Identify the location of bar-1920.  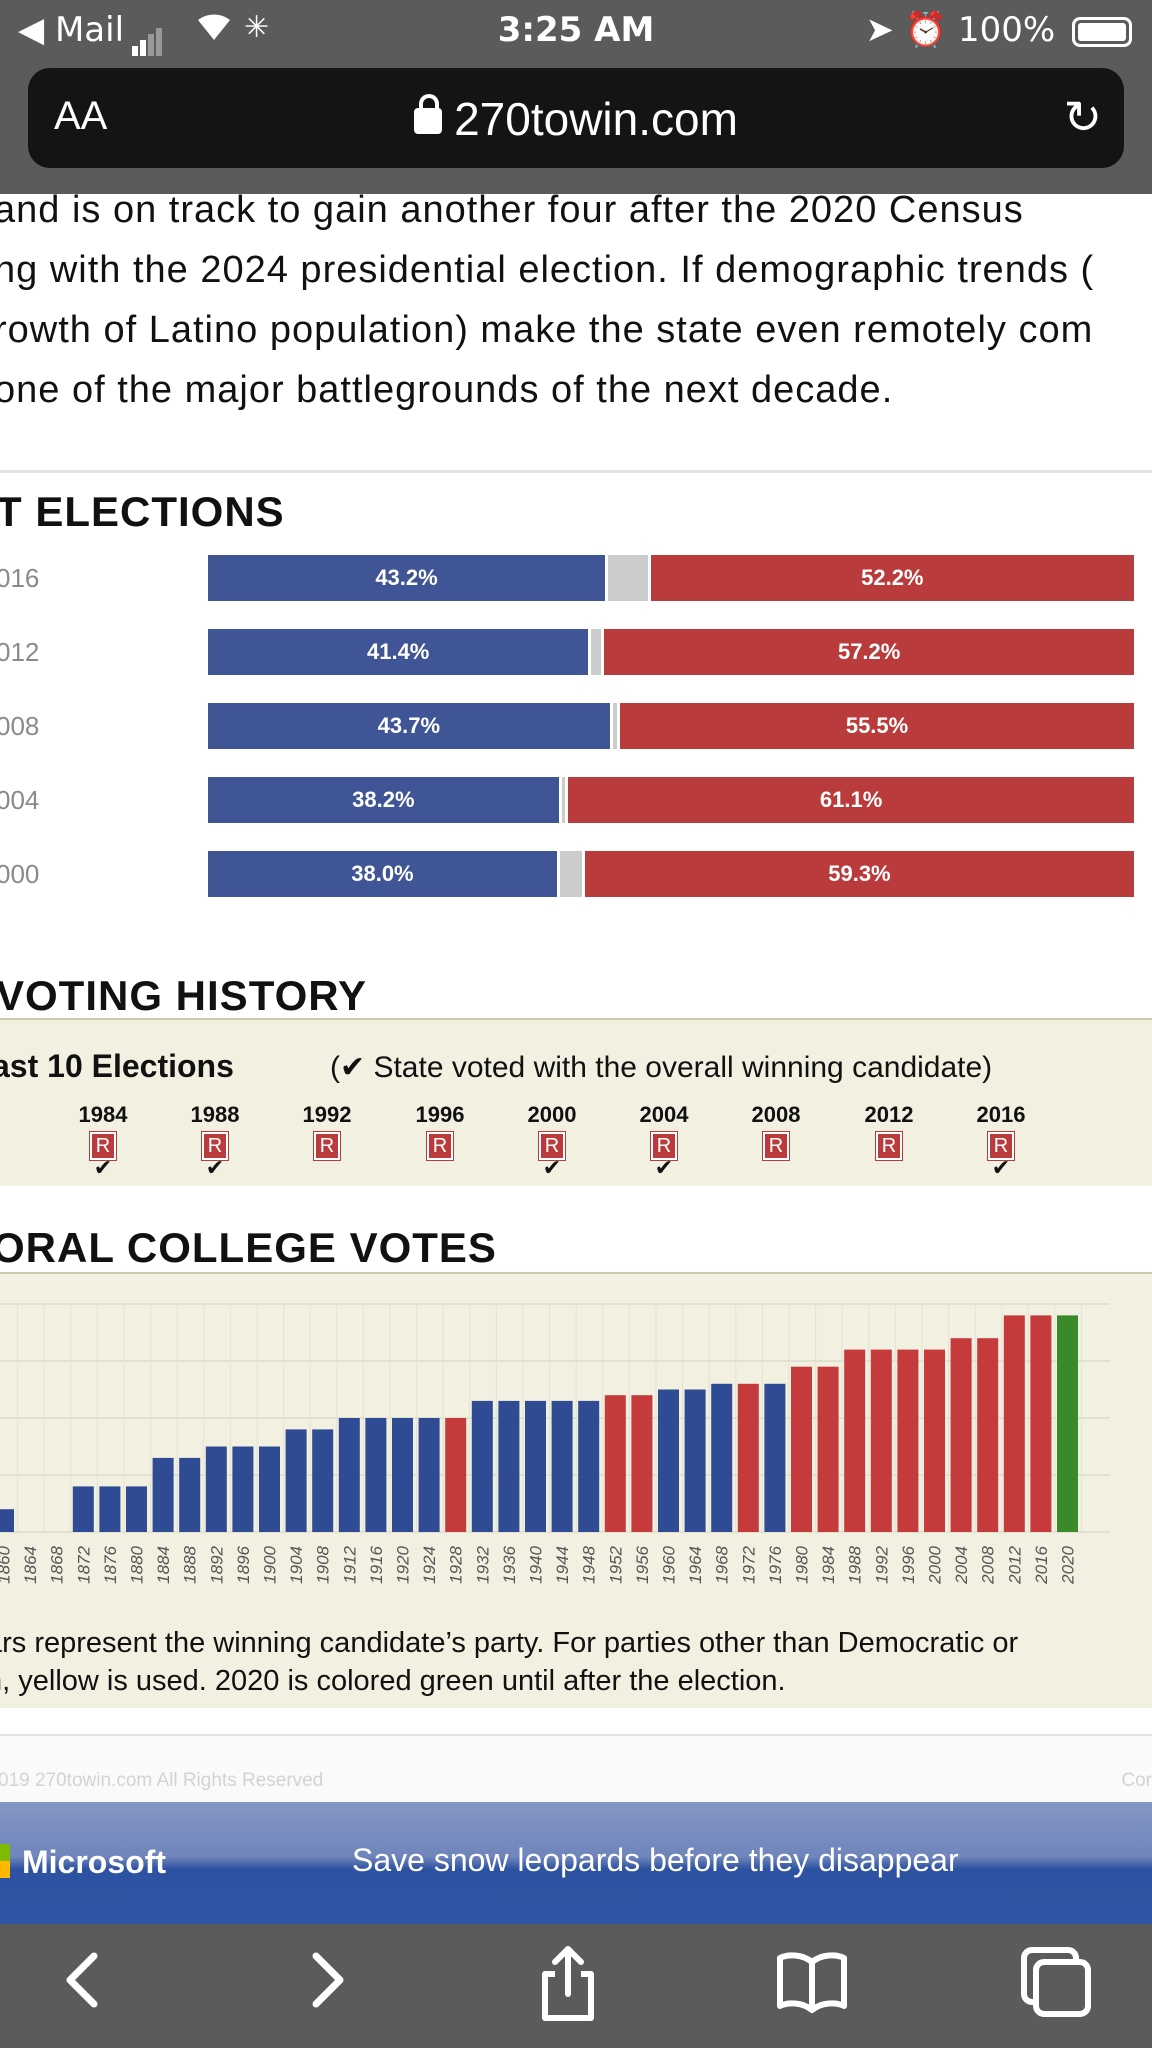
(402, 1475).